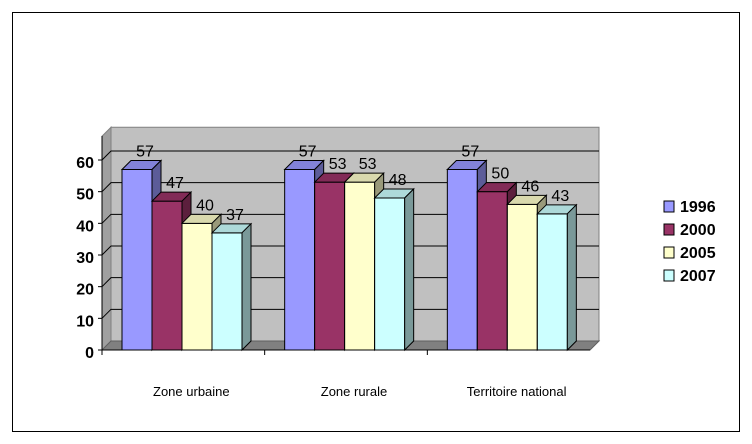 The width and height of the screenshot is (752, 444). I want to click on data-labels: 57 47 40 37 57 53 53 48 57 50 46 43, so click(352, 184).